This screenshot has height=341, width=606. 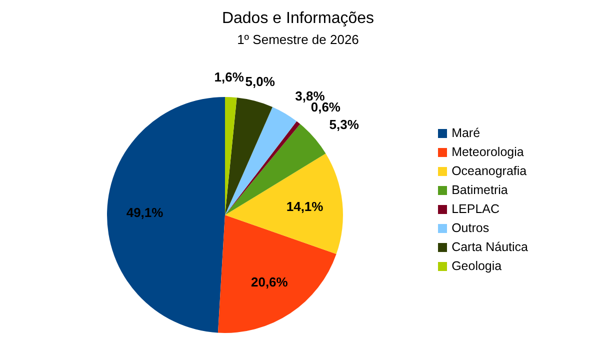 I want to click on legend-label: Outros, so click(x=471, y=228).